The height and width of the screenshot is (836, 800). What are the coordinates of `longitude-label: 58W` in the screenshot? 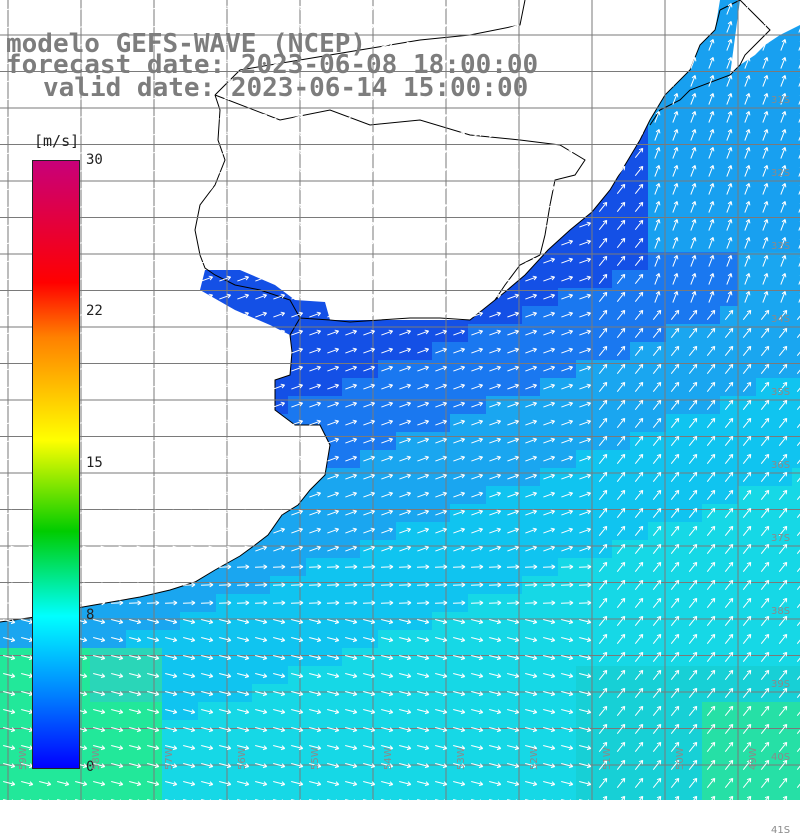 It's located at (96, 758).